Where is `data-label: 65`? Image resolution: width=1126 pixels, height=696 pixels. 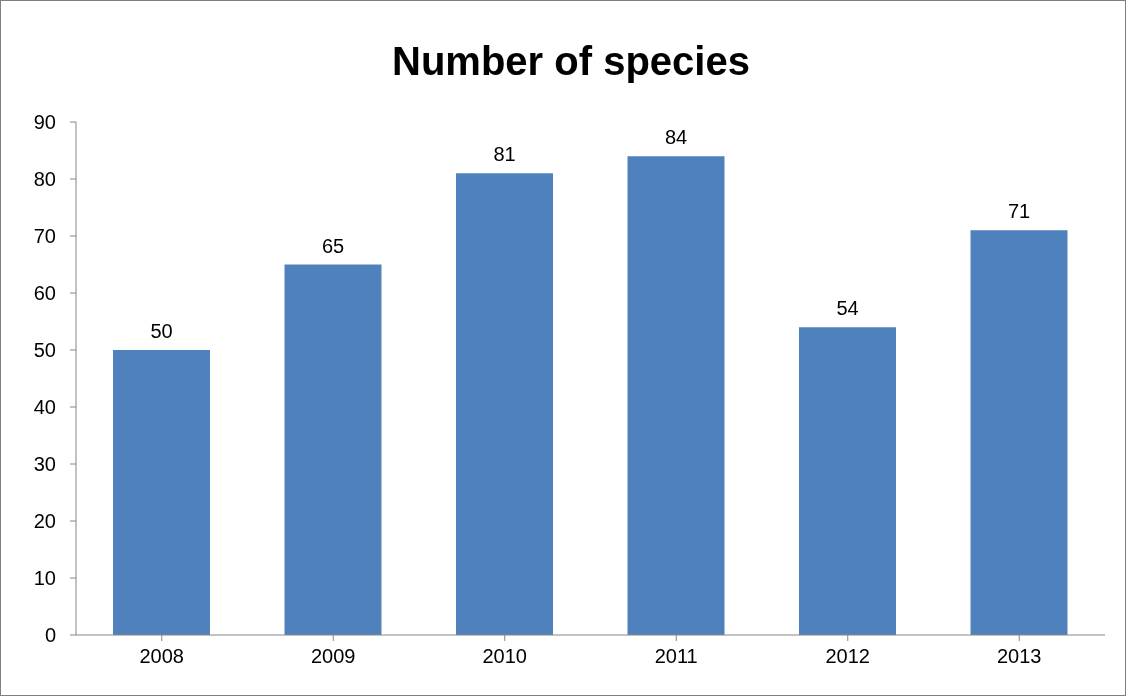 data-label: 65 is located at coordinates (333, 245).